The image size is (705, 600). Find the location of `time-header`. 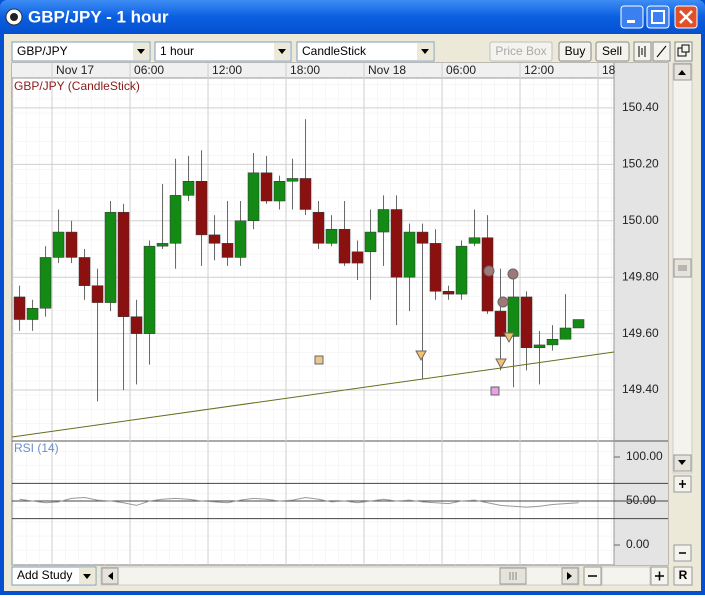

time-header is located at coordinates (313, 70).